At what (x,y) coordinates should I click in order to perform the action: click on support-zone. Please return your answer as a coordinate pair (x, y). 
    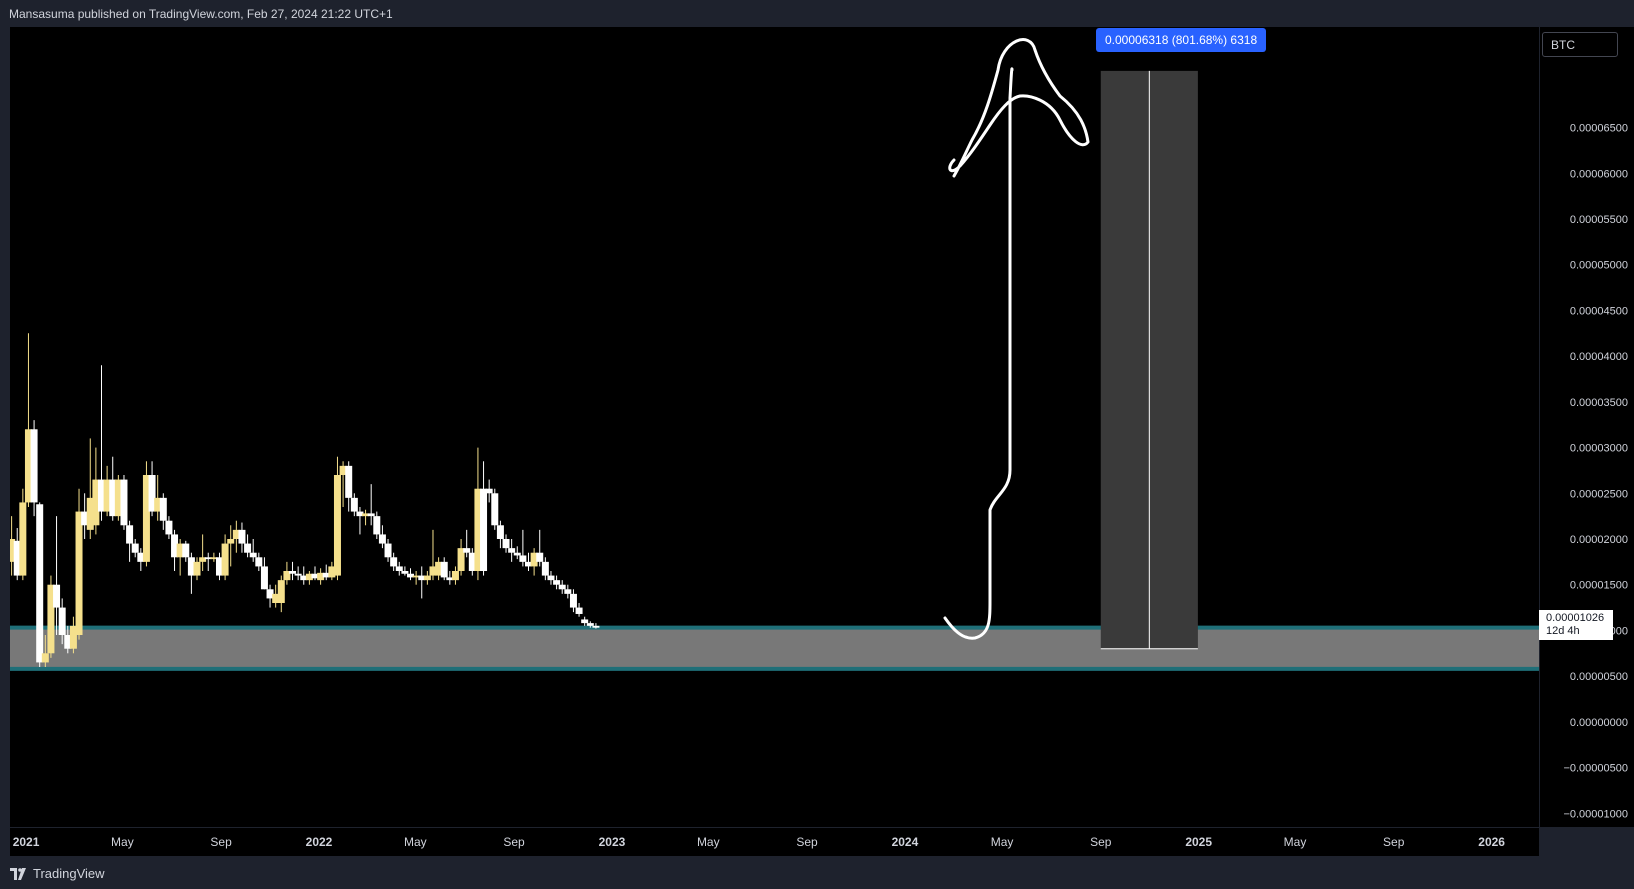
    Looking at the image, I should click on (774, 648).